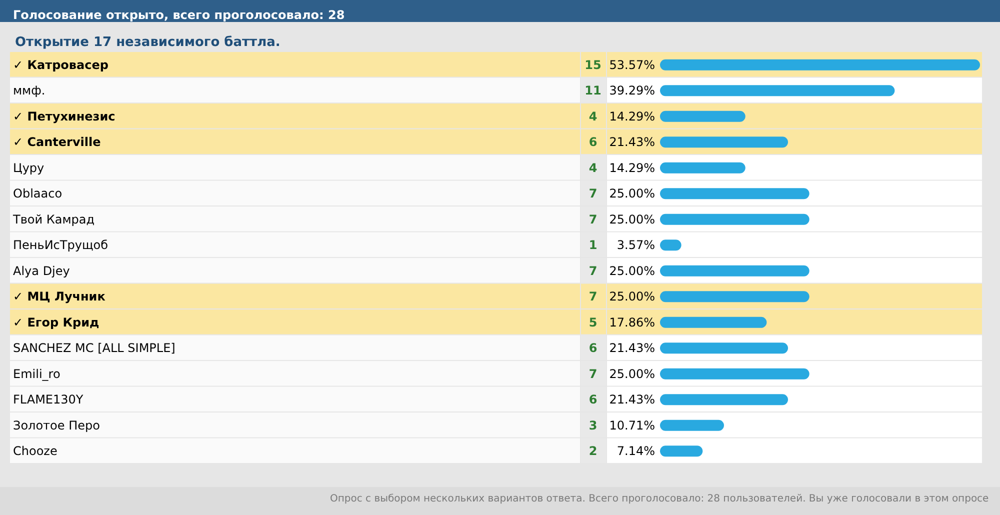  Describe the element at coordinates (64, 116) in the screenshot. I see `y-tick-label: ✓ Петухинезис` at that location.